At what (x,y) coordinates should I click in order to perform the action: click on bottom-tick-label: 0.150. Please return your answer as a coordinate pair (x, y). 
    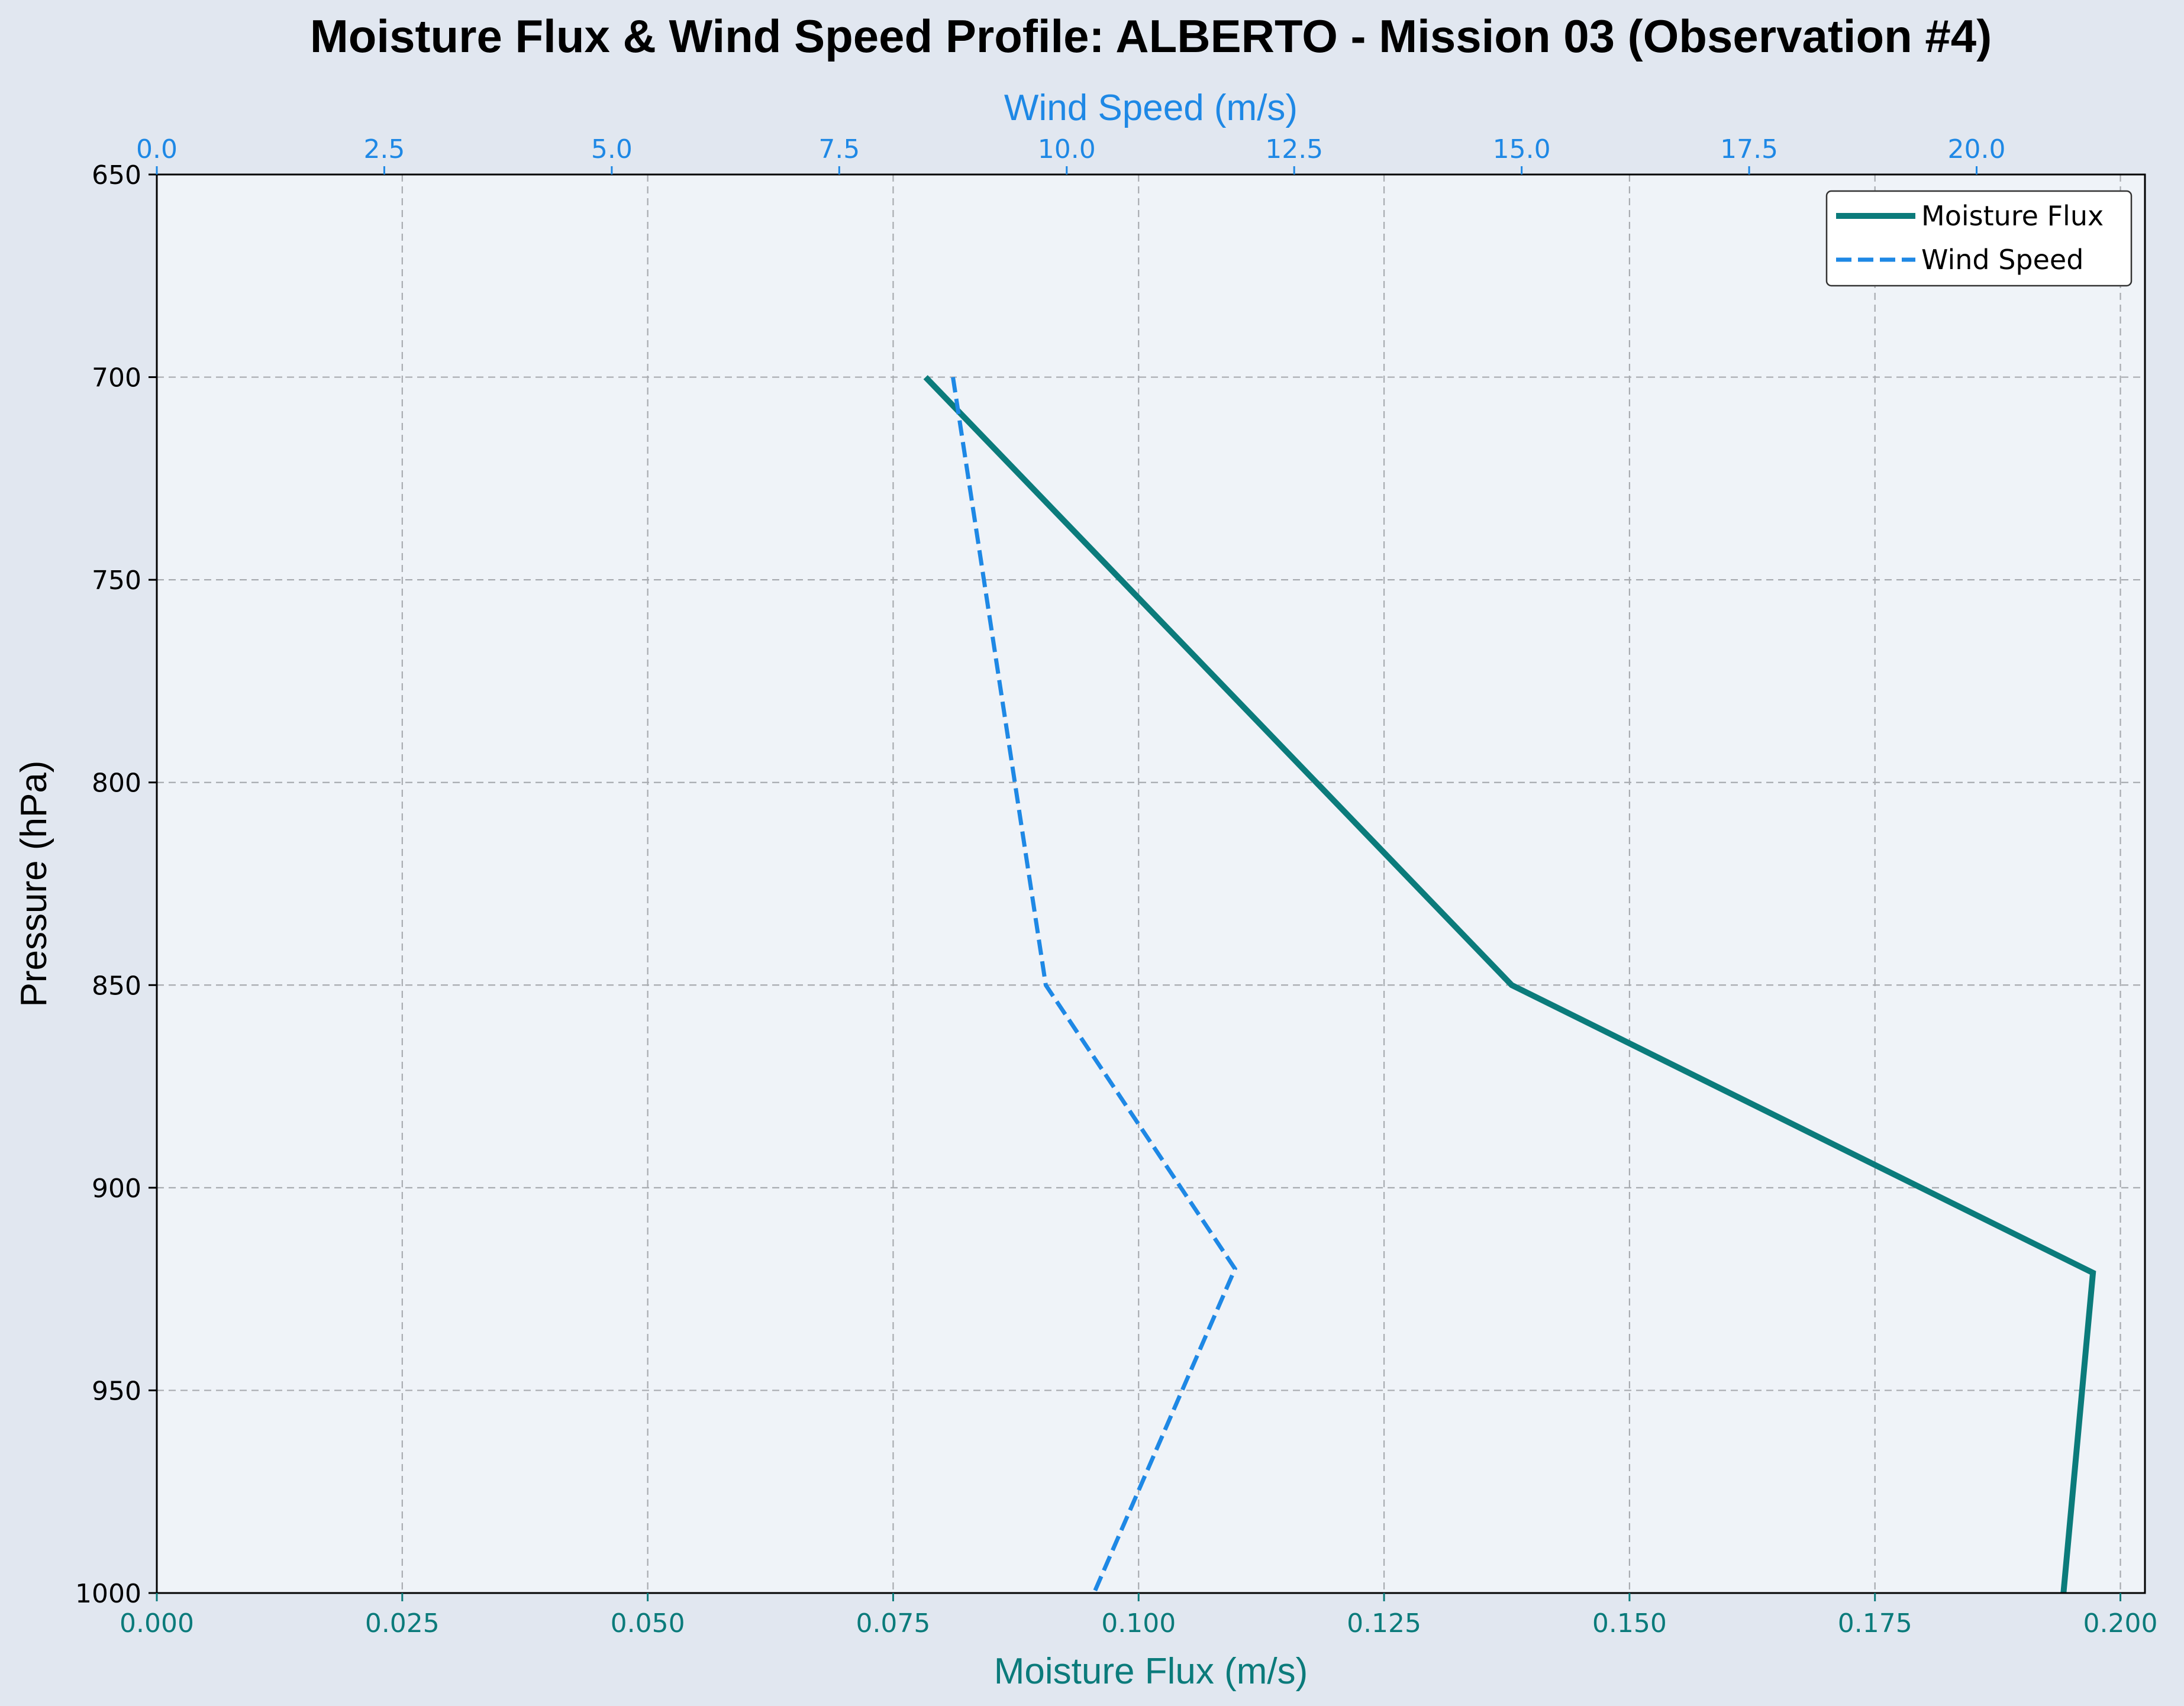
    Looking at the image, I should click on (1629, 1623).